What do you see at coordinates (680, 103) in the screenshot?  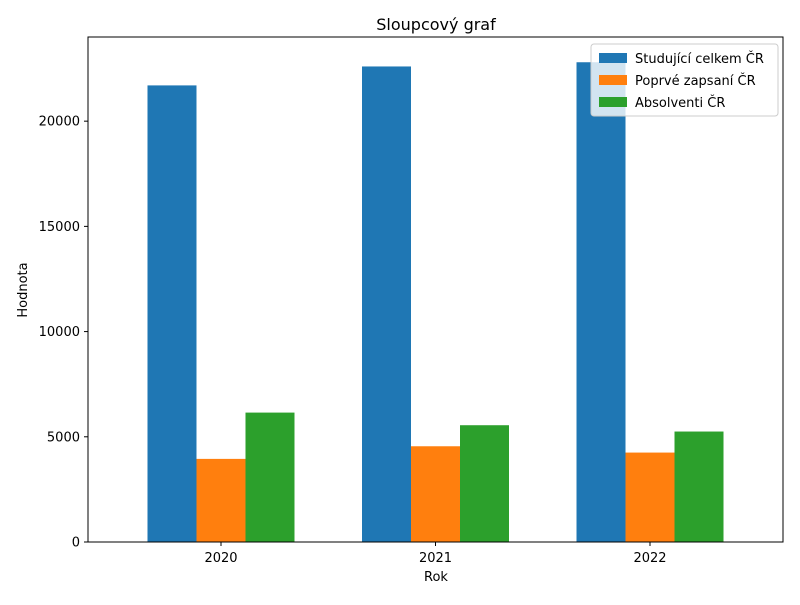 I see `legend-label-3: Absolventi ČR` at bounding box center [680, 103].